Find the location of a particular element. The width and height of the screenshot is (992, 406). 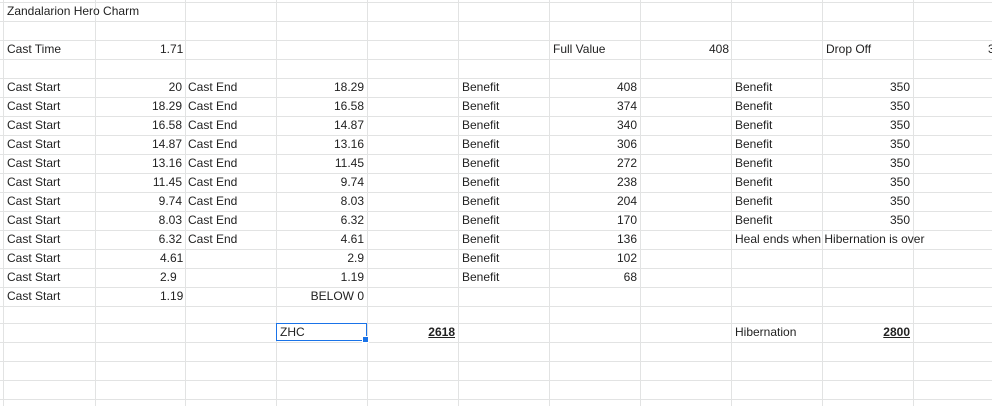

fill-handle is located at coordinates (365, 339).